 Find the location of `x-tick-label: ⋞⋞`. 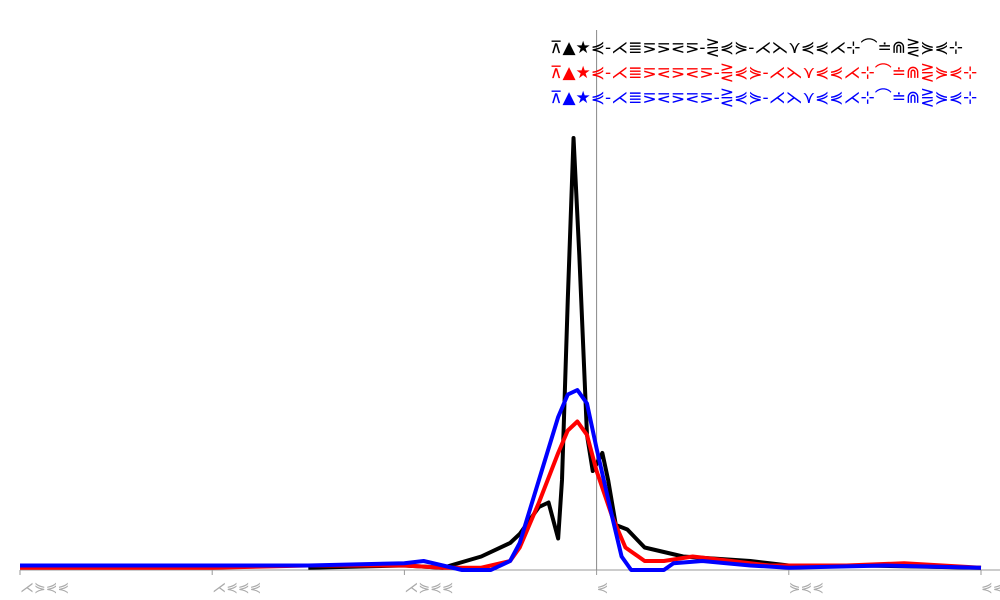

x-tick-label: ⋞⋞ is located at coordinates (990, 588).